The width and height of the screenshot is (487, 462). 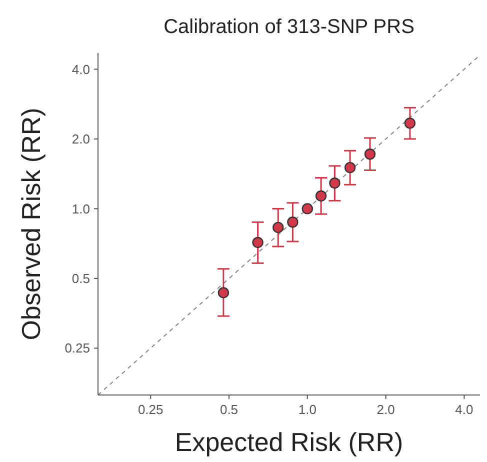 What do you see at coordinates (77, 348) in the screenshot?
I see `y-tick-label: 0.25` at bounding box center [77, 348].